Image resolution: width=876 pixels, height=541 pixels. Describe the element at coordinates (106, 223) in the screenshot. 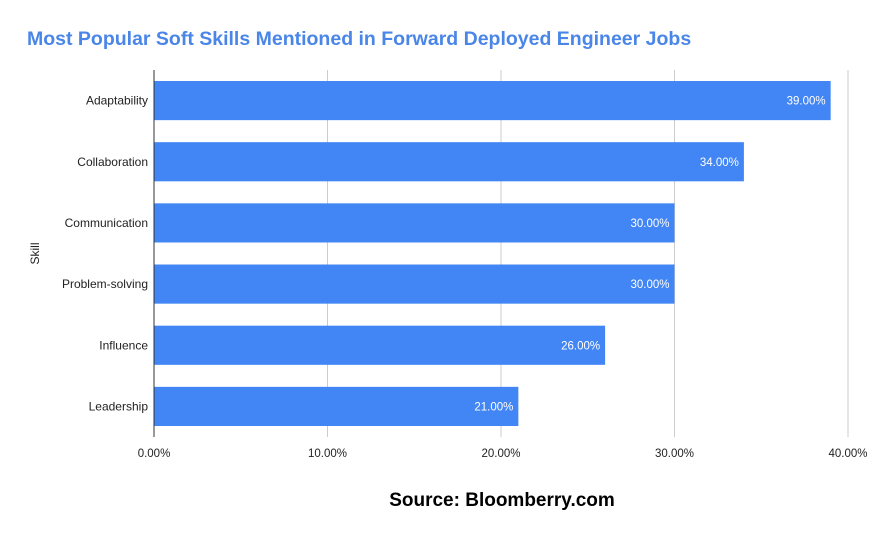

I see `category-label: Communication` at that location.